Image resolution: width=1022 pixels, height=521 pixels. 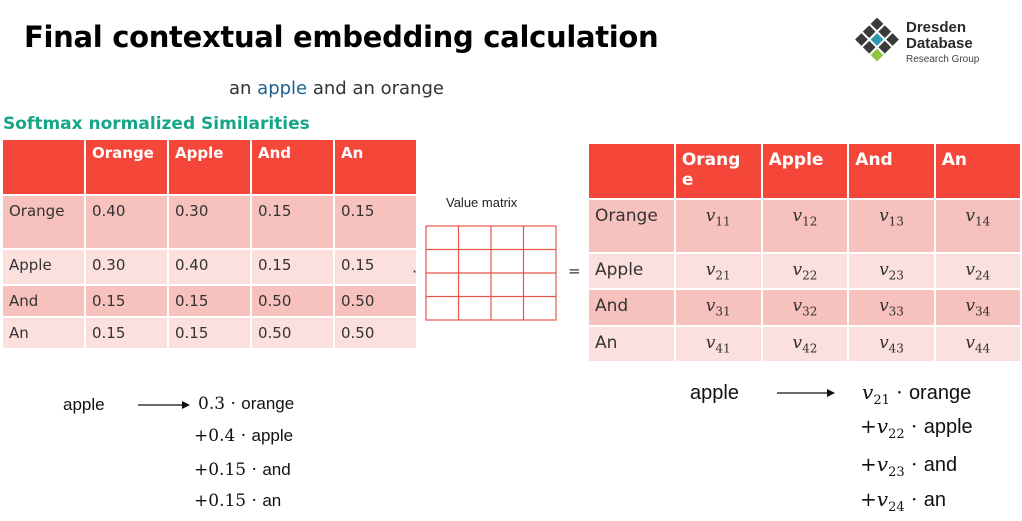 I want to click on header-cell: An, so click(x=977, y=171).